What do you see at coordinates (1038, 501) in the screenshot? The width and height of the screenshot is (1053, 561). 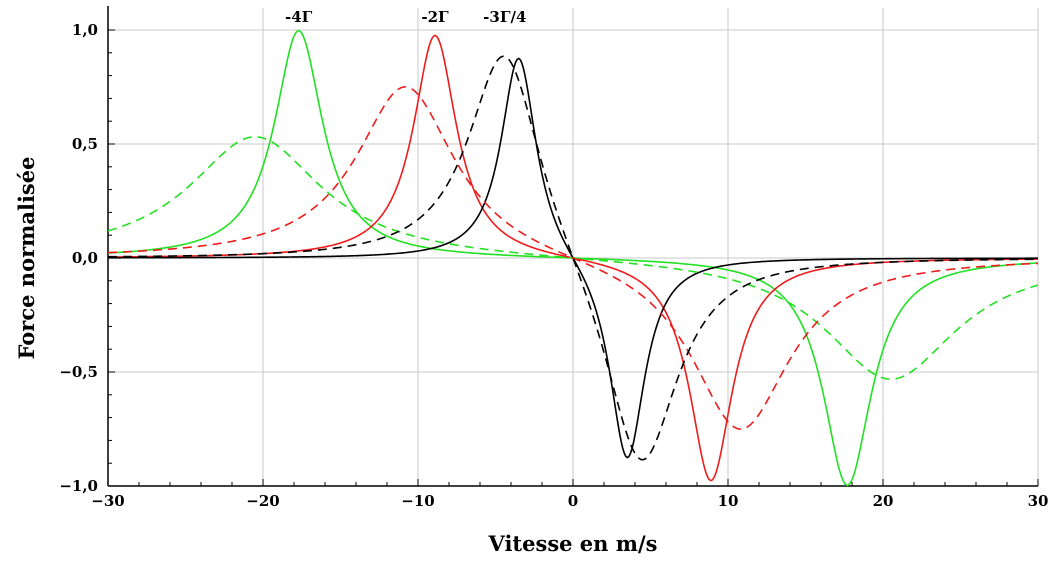 I see `x-tick-label: 30` at bounding box center [1038, 501].